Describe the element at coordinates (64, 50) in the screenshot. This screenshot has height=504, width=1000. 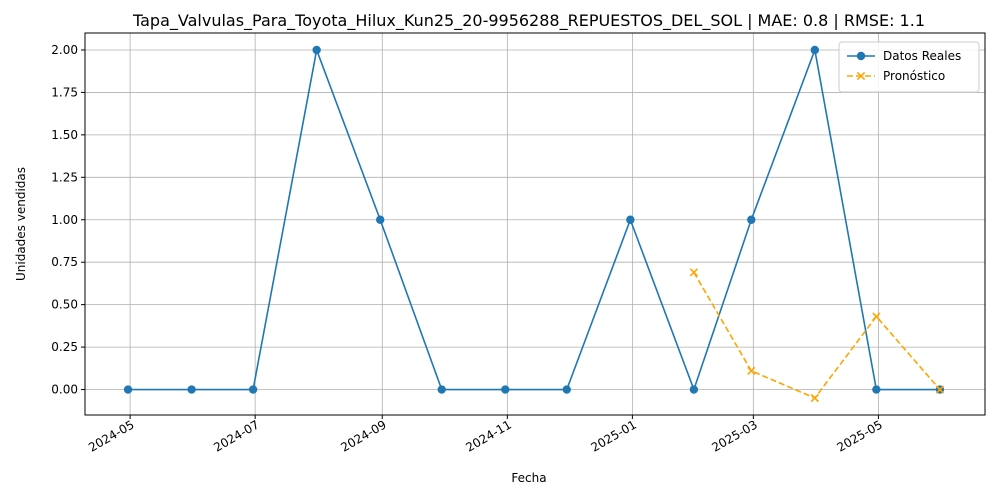
I see `y-tick-label: 2.00` at that location.